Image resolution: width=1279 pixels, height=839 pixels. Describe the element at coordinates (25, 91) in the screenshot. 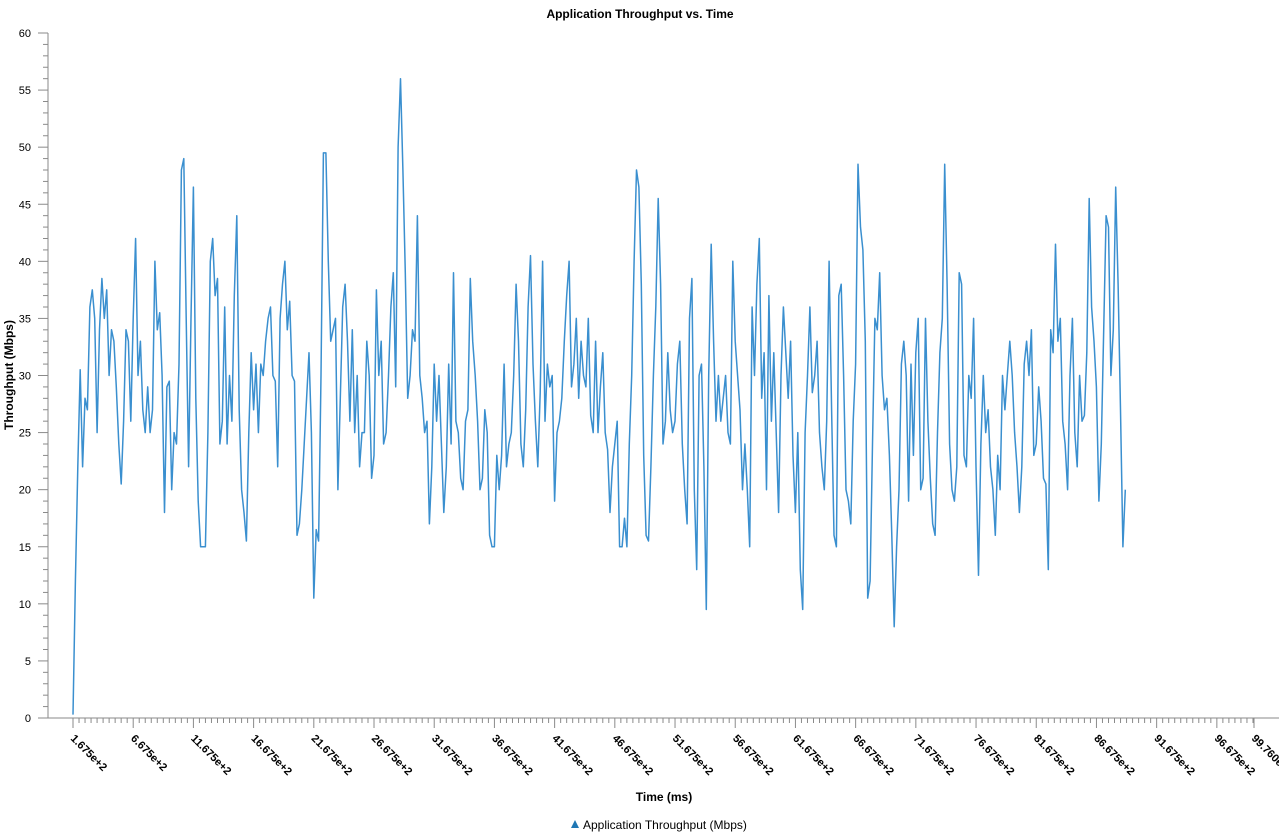

I see `y-tick-label: 55` at that location.